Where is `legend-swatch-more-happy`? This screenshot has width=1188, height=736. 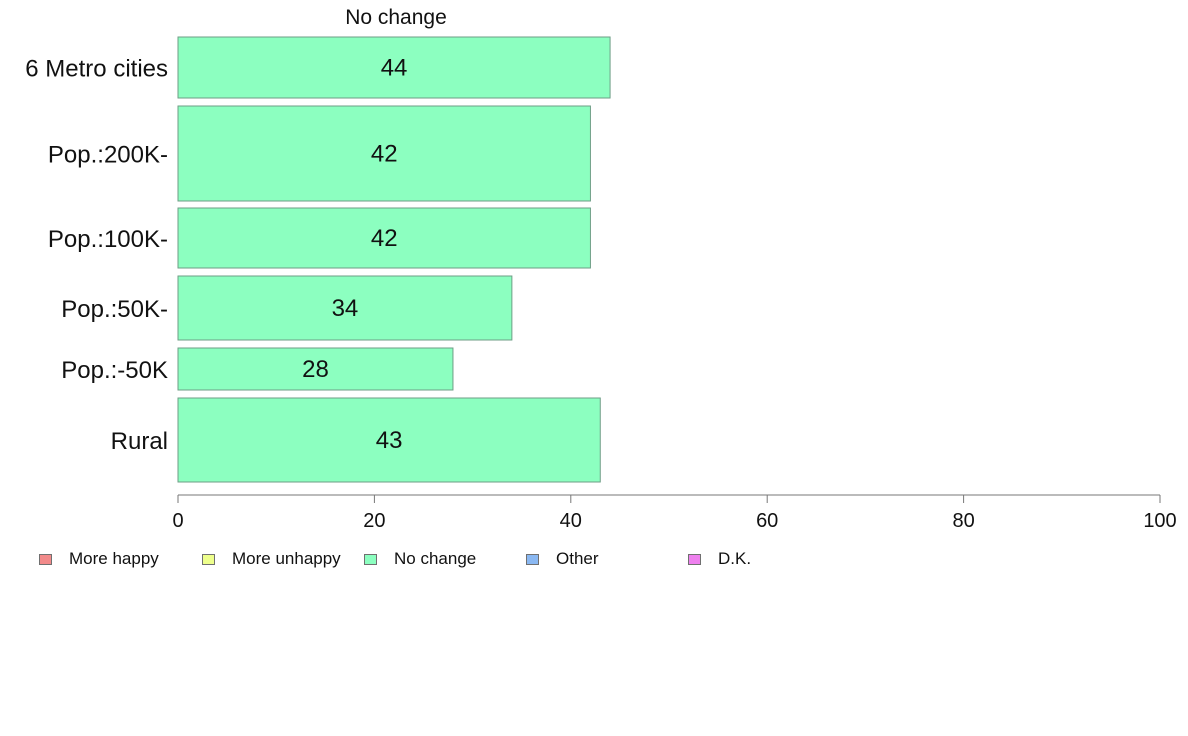
legend-swatch-more-happy is located at coordinates (45, 559).